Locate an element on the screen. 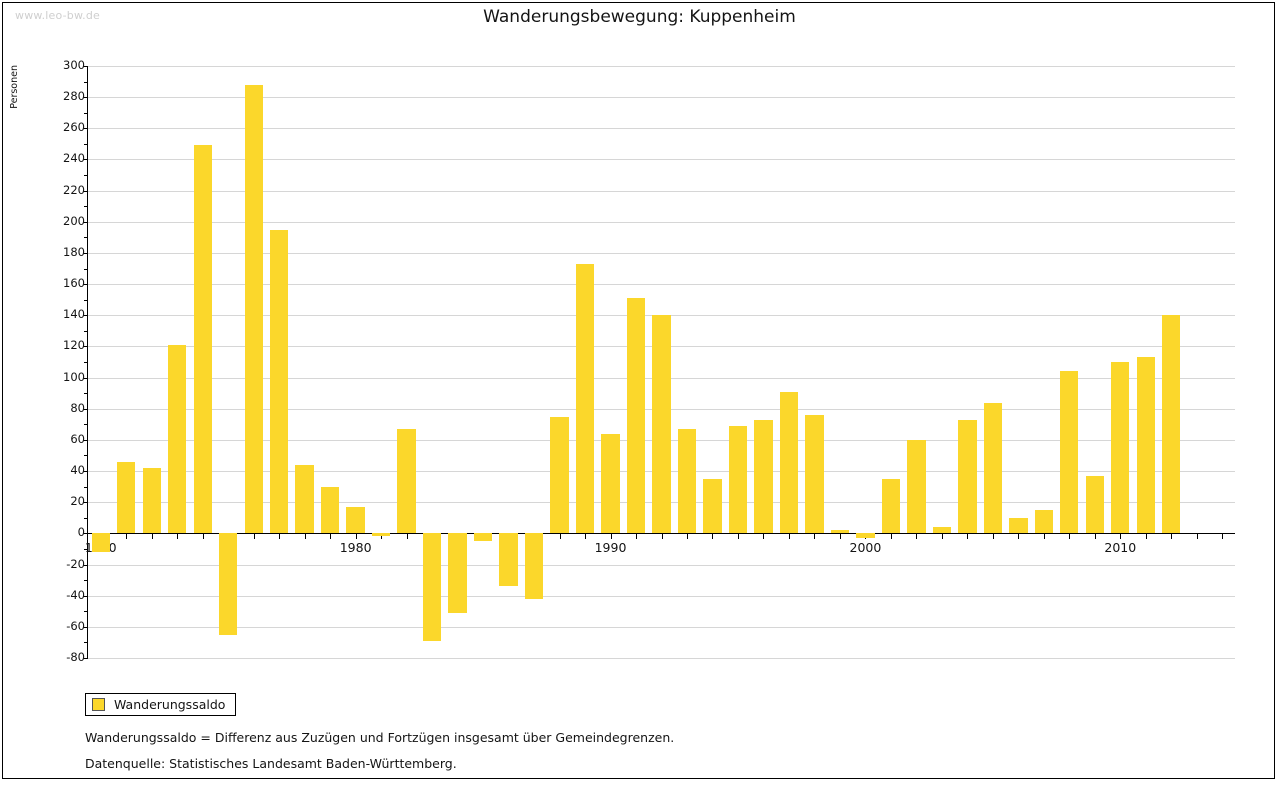 Image resolution: width=1280 pixels, height=791 pixels. legend-swatch-icon is located at coordinates (98, 704).